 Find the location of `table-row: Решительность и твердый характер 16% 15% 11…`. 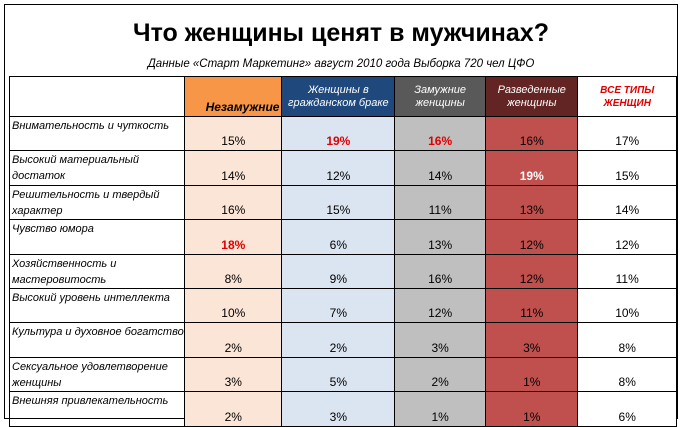

table-row: Решительность и твердый характер 16% 15% 11… is located at coordinates (342, 202).